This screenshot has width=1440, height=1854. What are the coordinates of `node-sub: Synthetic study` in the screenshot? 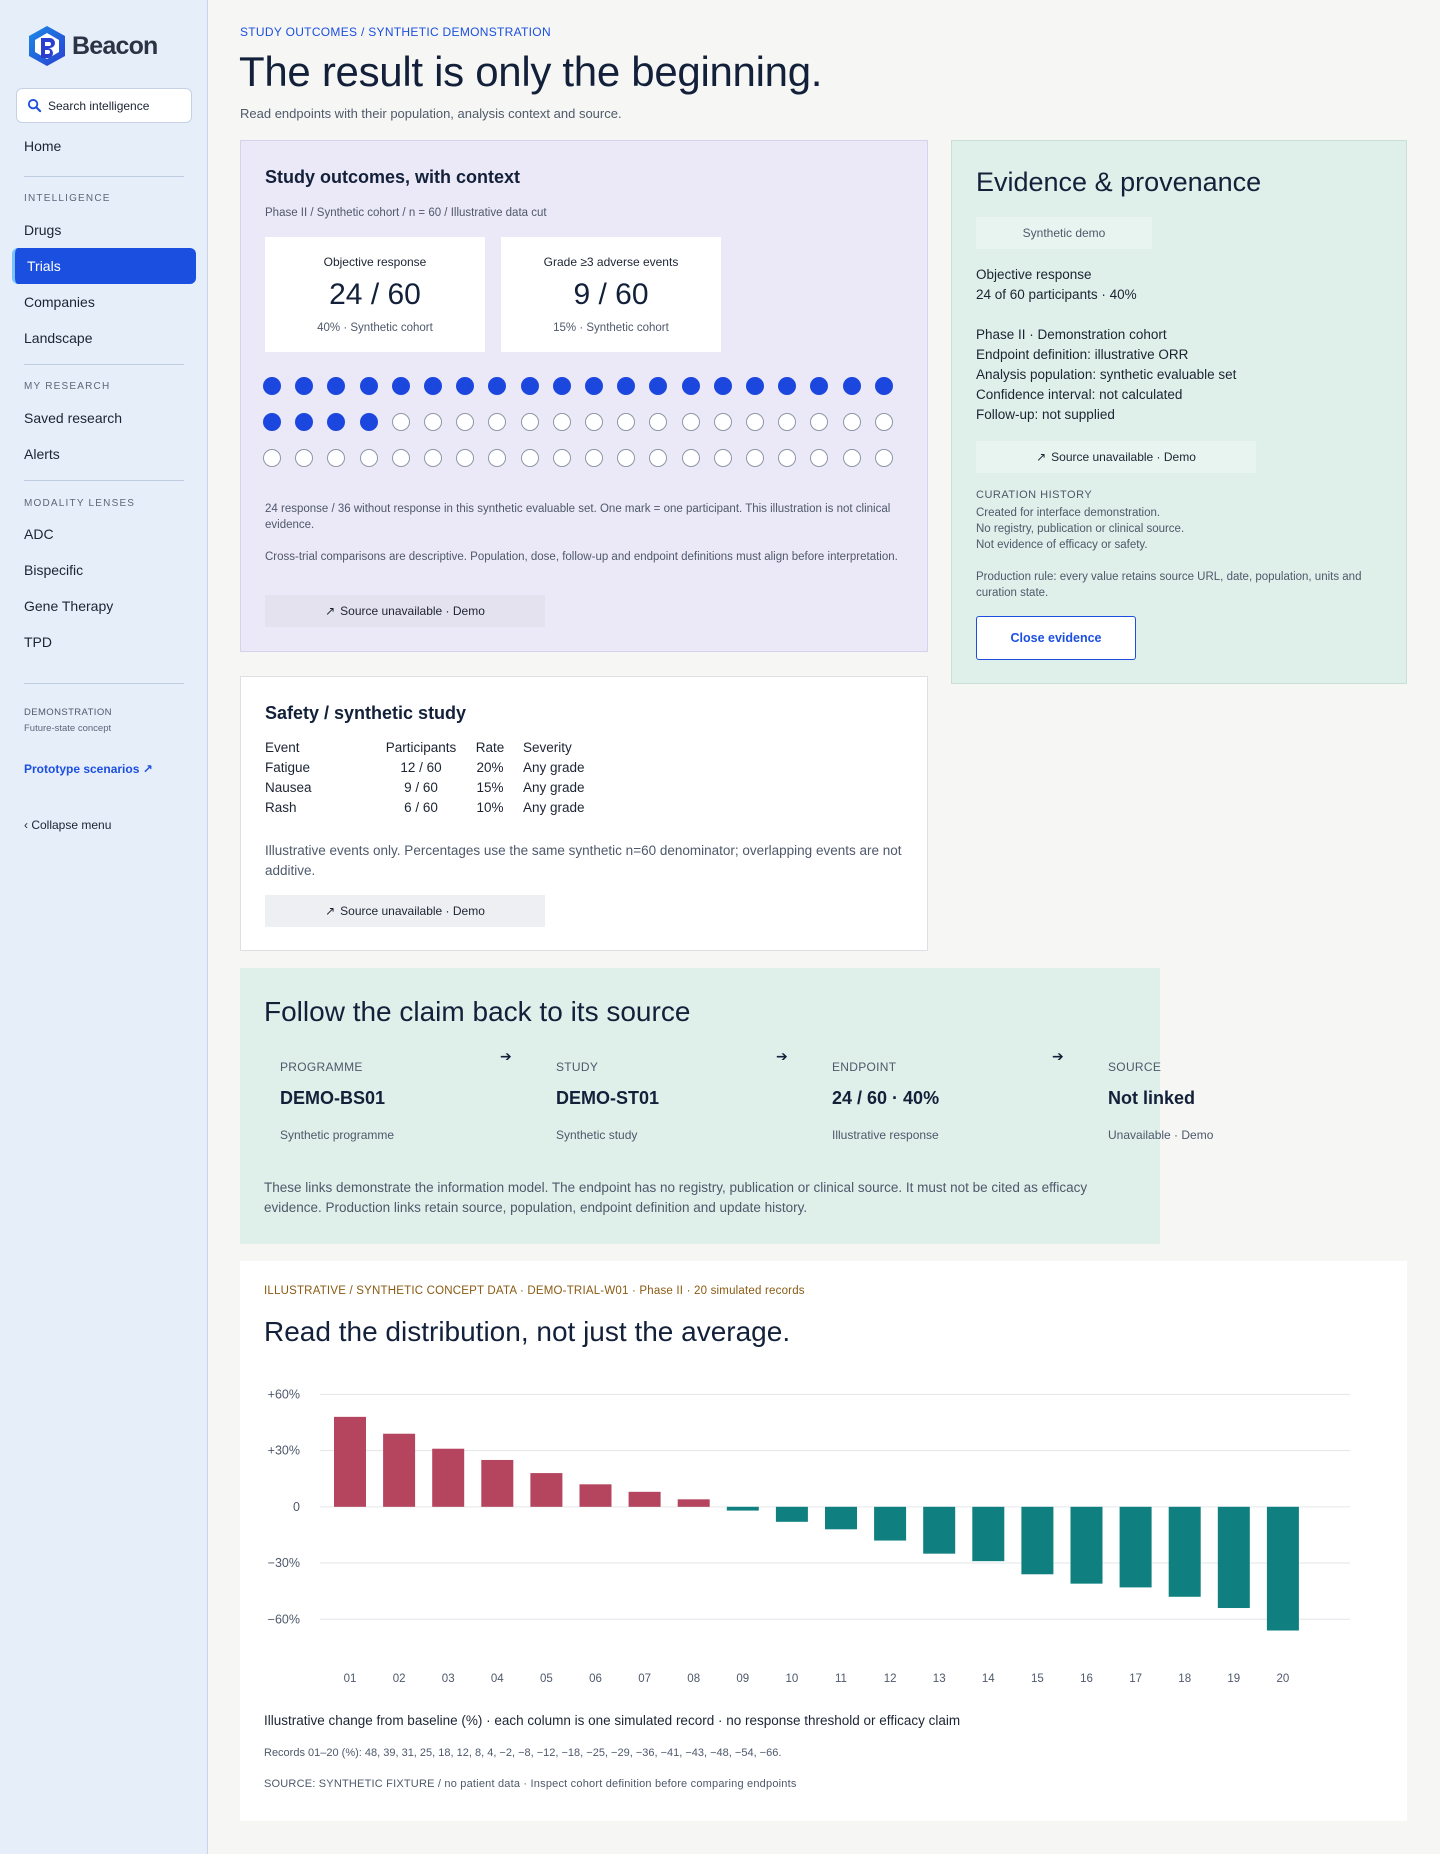 It's located at (597, 1135).